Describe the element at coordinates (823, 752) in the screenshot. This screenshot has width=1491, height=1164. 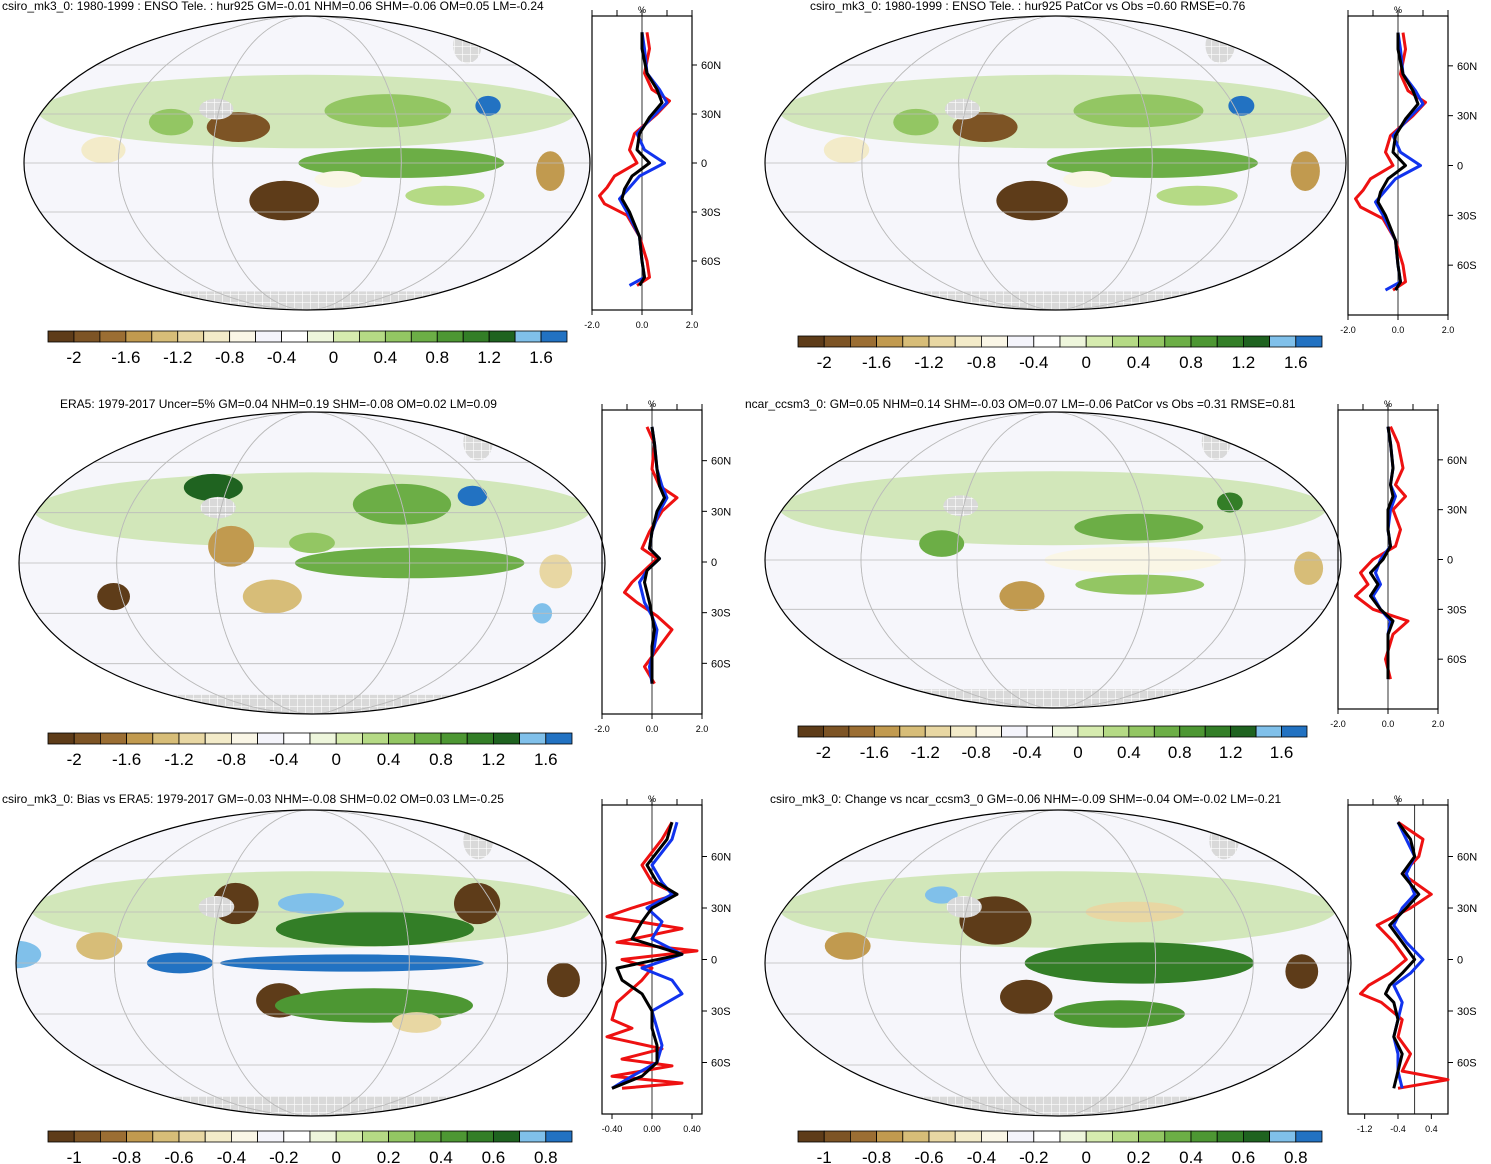
I see `colorbar-tick-label: -2` at that location.